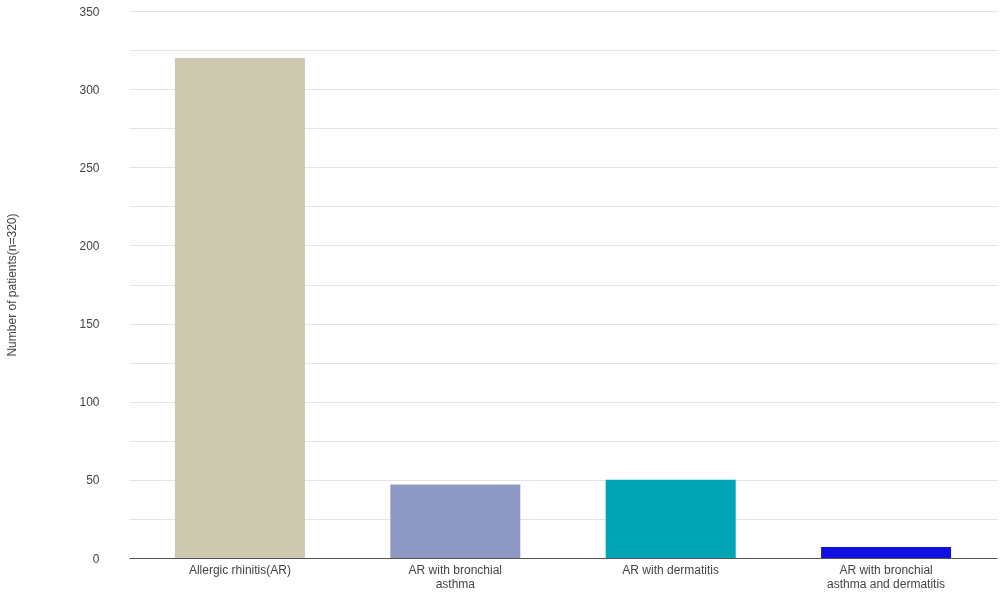  I want to click on y-tick-label: 350, so click(89, 11).